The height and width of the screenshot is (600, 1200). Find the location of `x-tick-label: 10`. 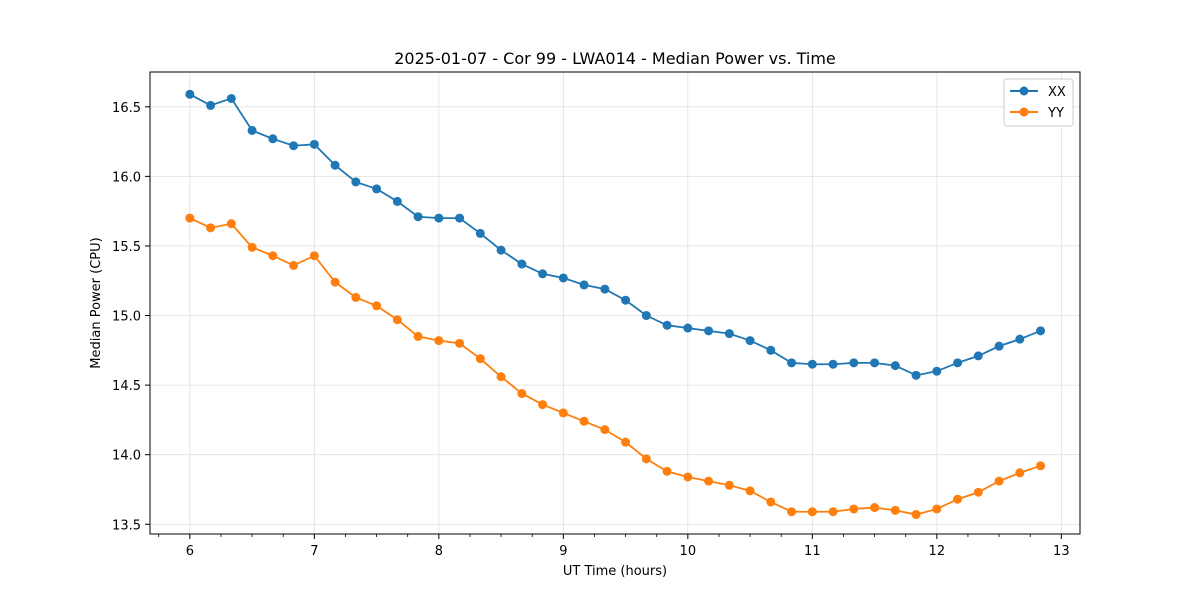

x-tick-label: 10 is located at coordinates (688, 551).